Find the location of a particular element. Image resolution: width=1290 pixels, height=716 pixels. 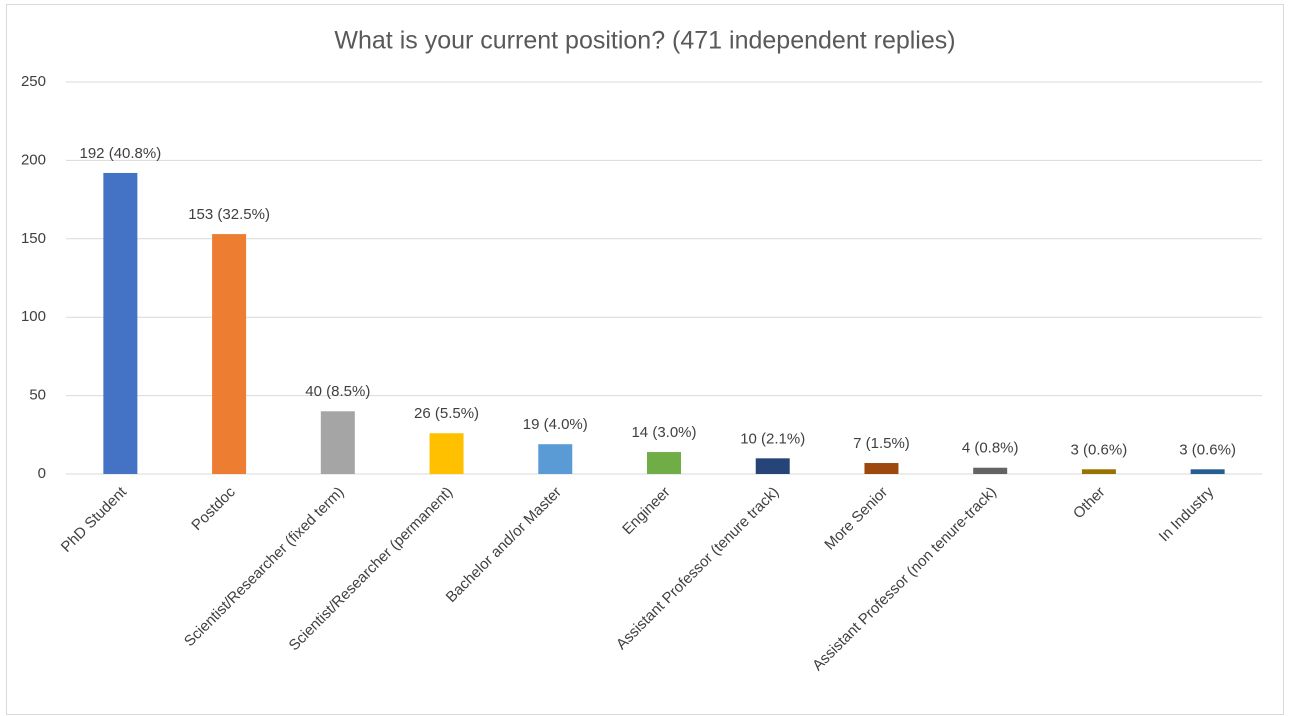

data-label: 10 (2.1%) is located at coordinates (772, 438).